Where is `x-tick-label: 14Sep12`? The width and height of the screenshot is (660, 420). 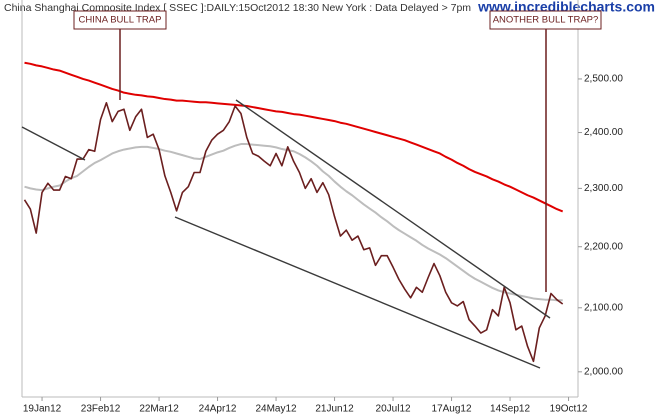 x-tick-label: 14Sep12 is located at coordinates (510, 409).